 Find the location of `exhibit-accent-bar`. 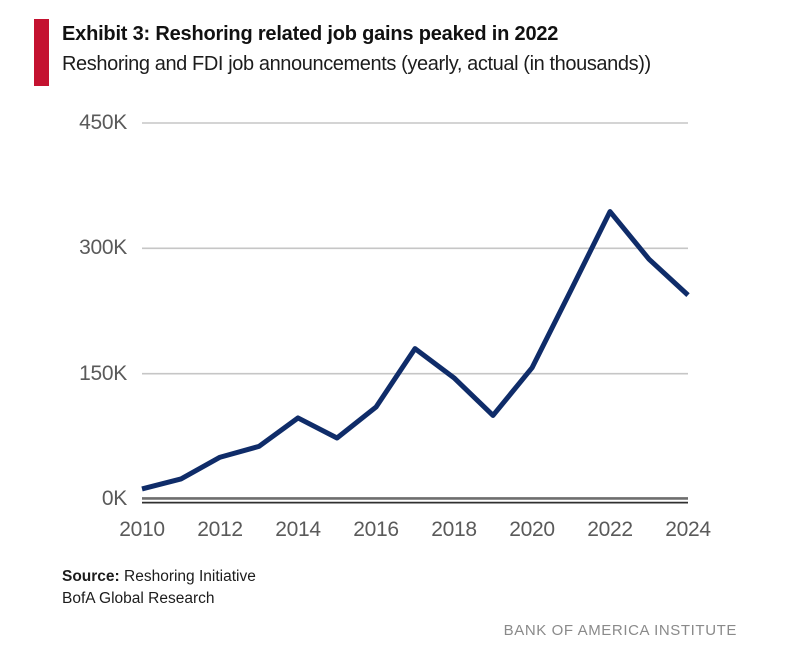

exhibit-accent-bar is located at coordinates (41, 52).